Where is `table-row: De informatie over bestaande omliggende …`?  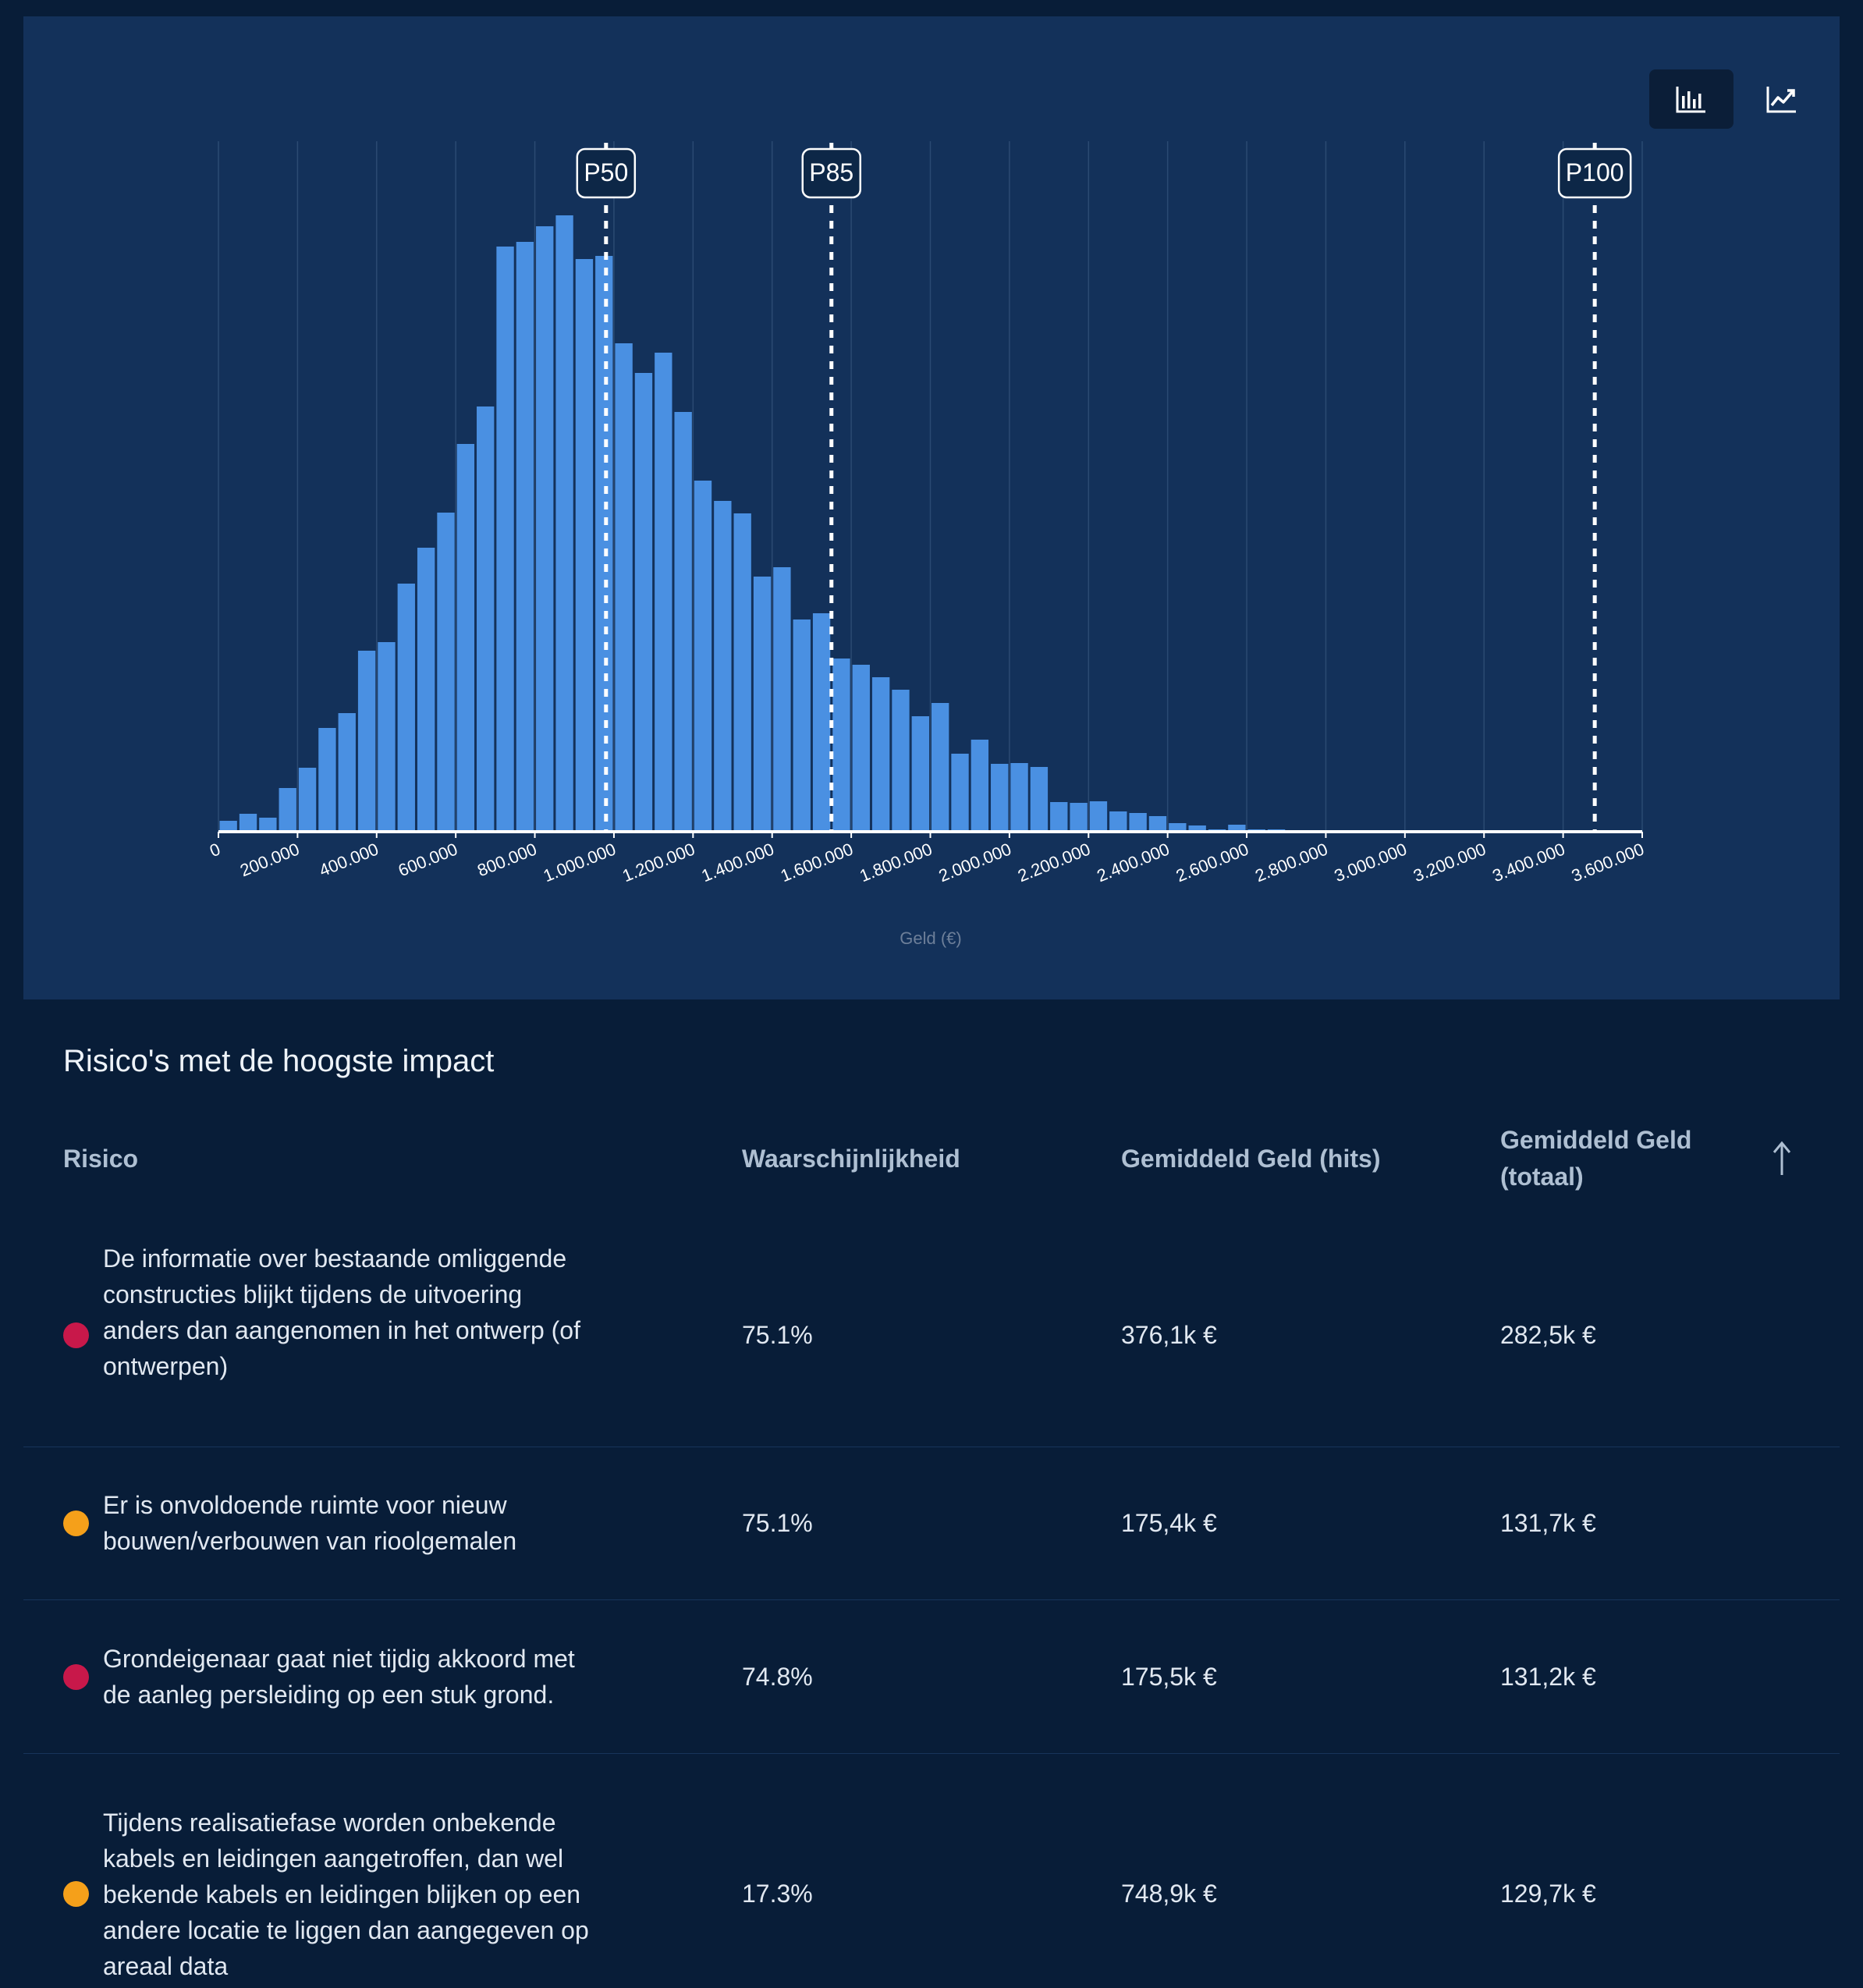
table-row: De informatie over bestaande omliggende … is located at coordinates (931, 1336).